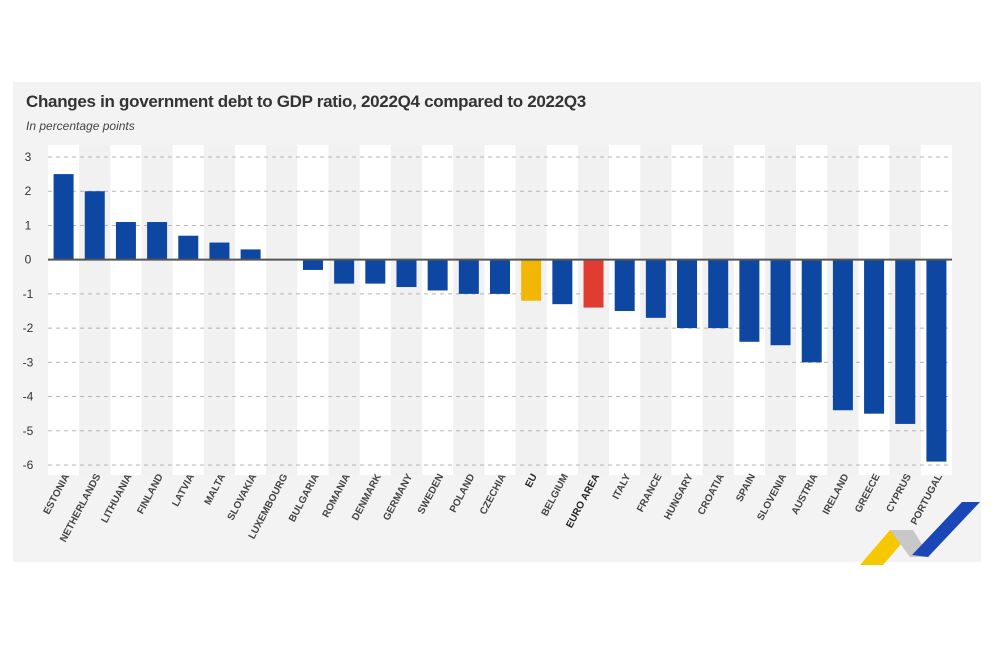  I want to click on bar-portugal, so click(936, 360).